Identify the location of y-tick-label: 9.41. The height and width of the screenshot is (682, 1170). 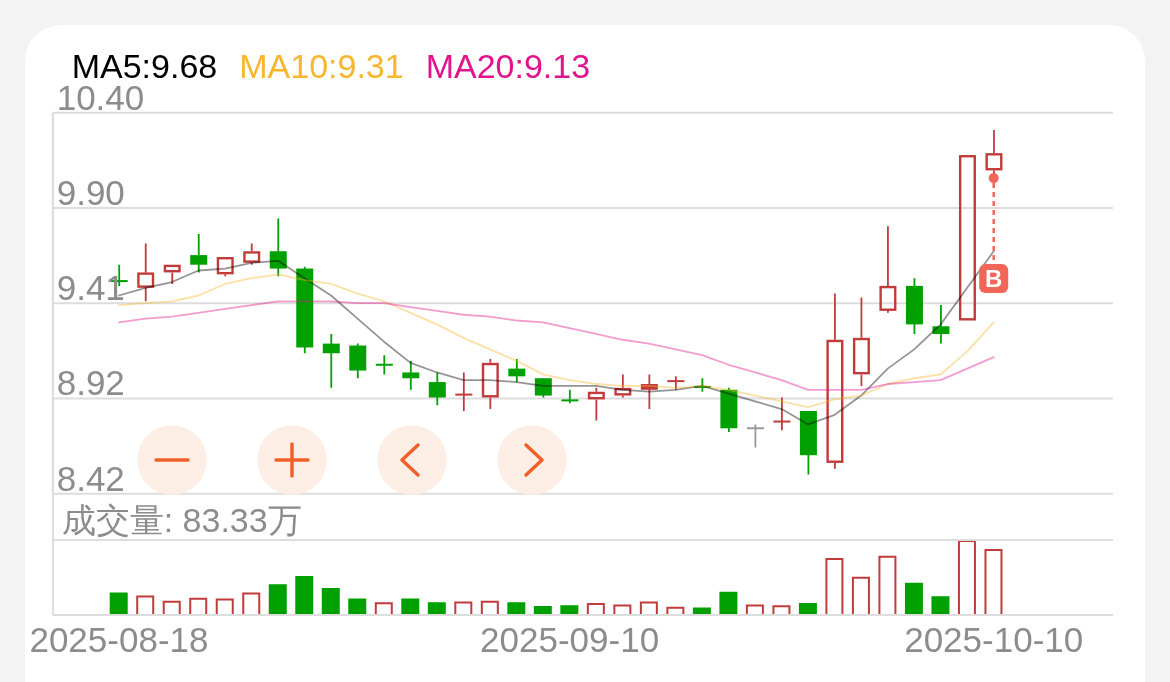
(90, 288).